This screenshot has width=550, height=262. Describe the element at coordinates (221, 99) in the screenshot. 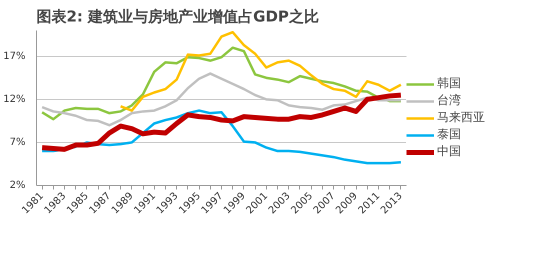

I see `line-series` at that location.